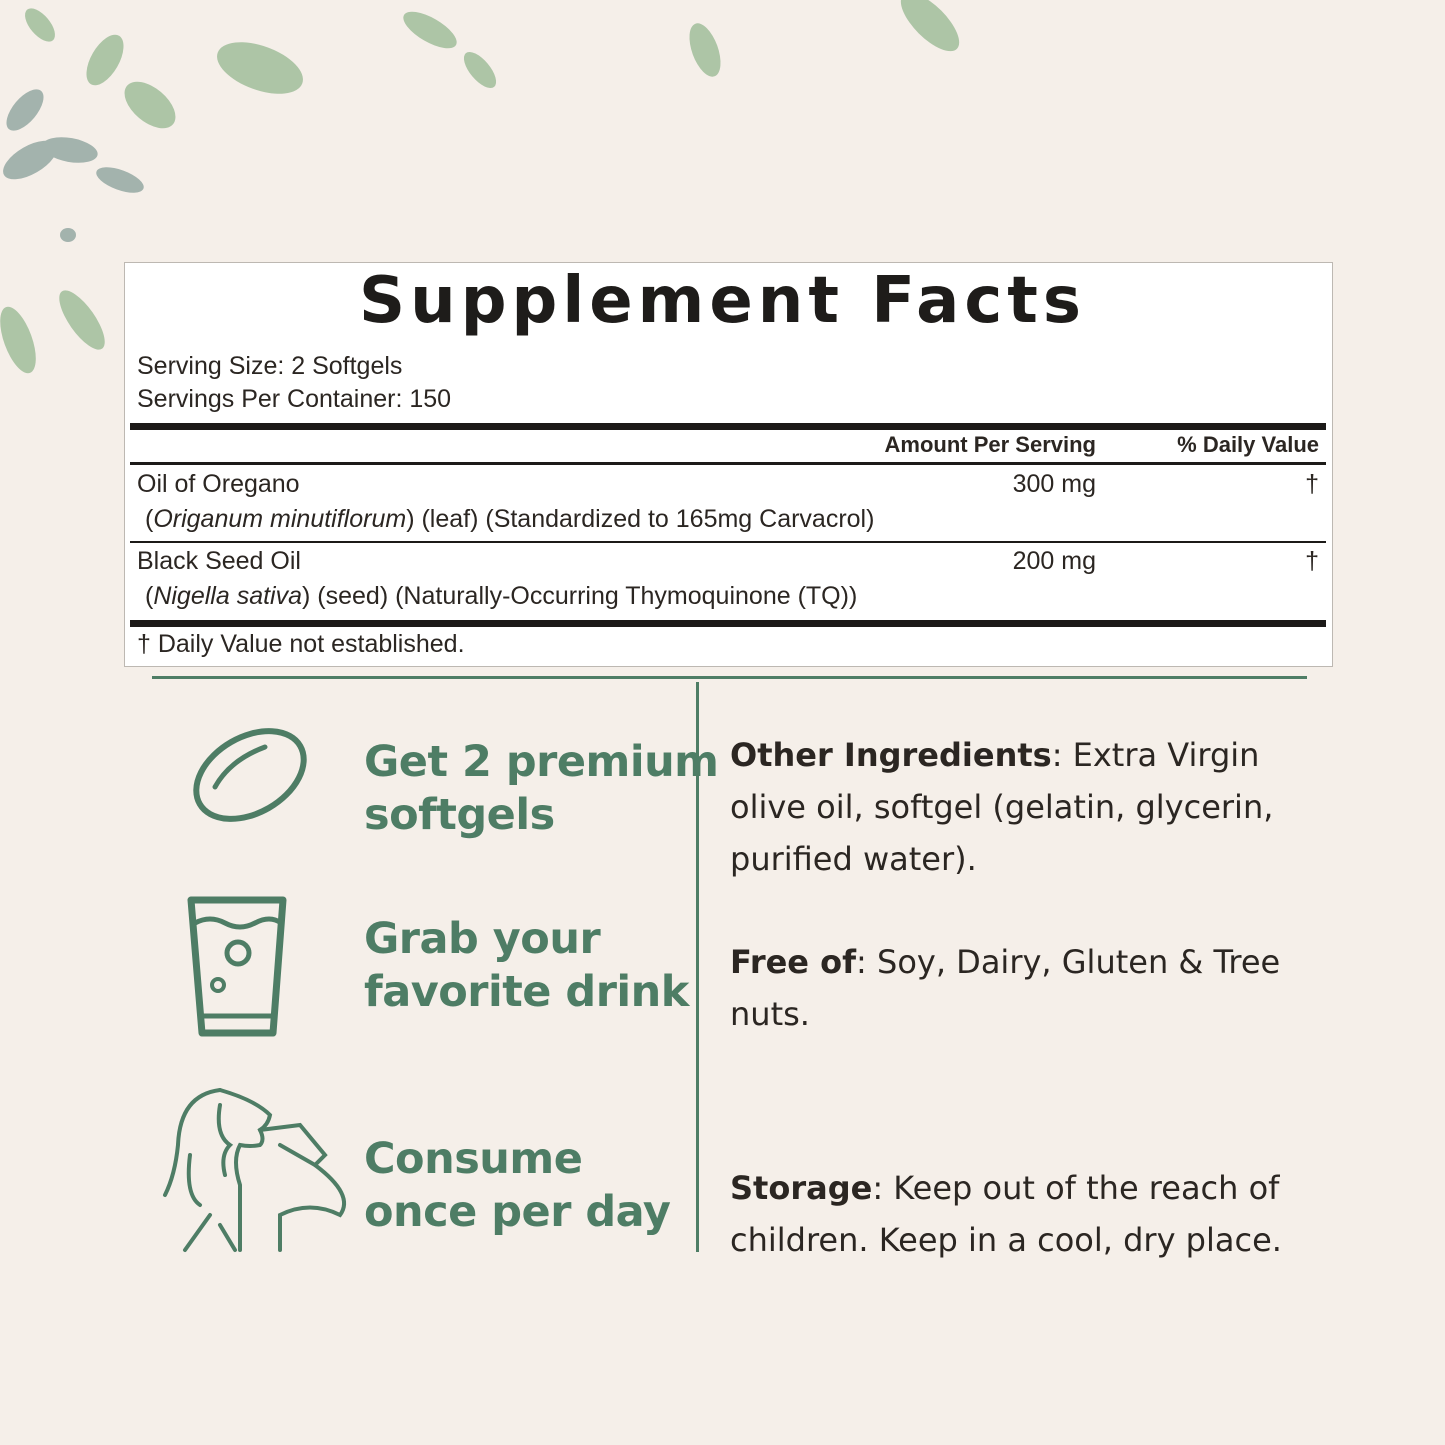 The width and height of the screenshot is (1445, 1445). I want to click on vertical-divider, so click(697, 967).